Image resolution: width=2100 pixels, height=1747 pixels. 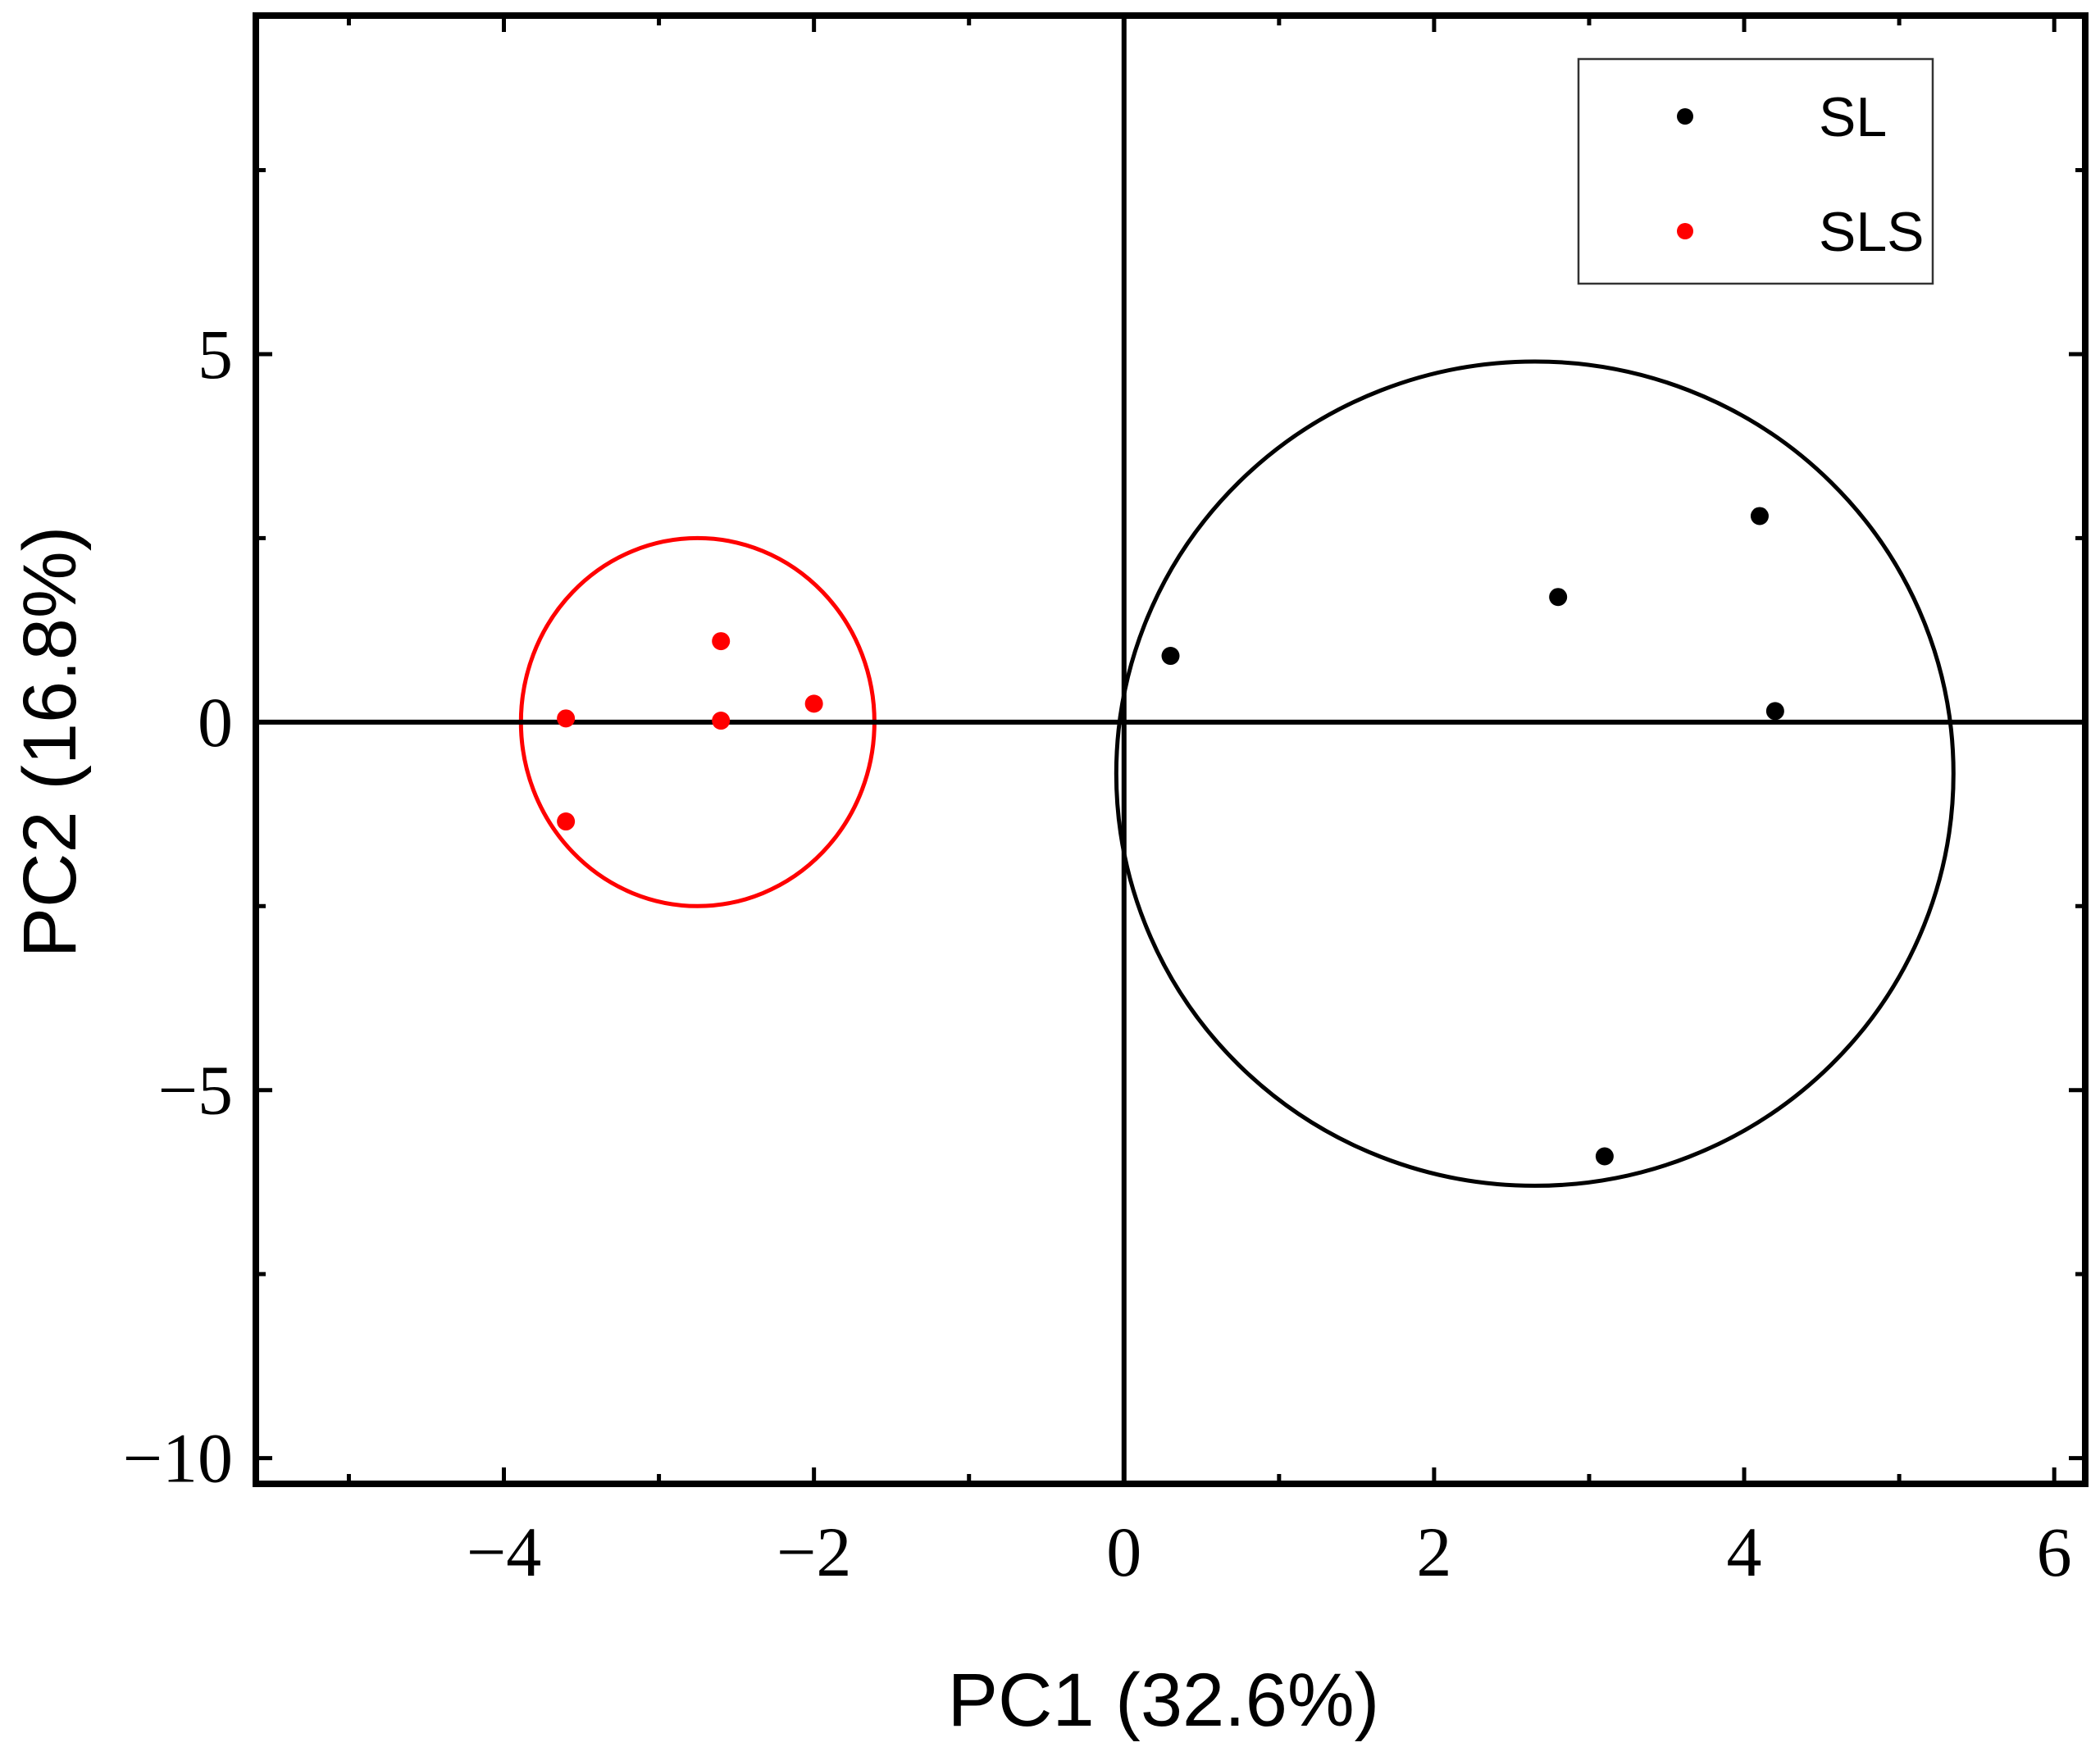 What do you see at coordinates (1853, 117) in the screenshot?
I see `legend-label-sl: SL` at bounding box center [1853, 117].